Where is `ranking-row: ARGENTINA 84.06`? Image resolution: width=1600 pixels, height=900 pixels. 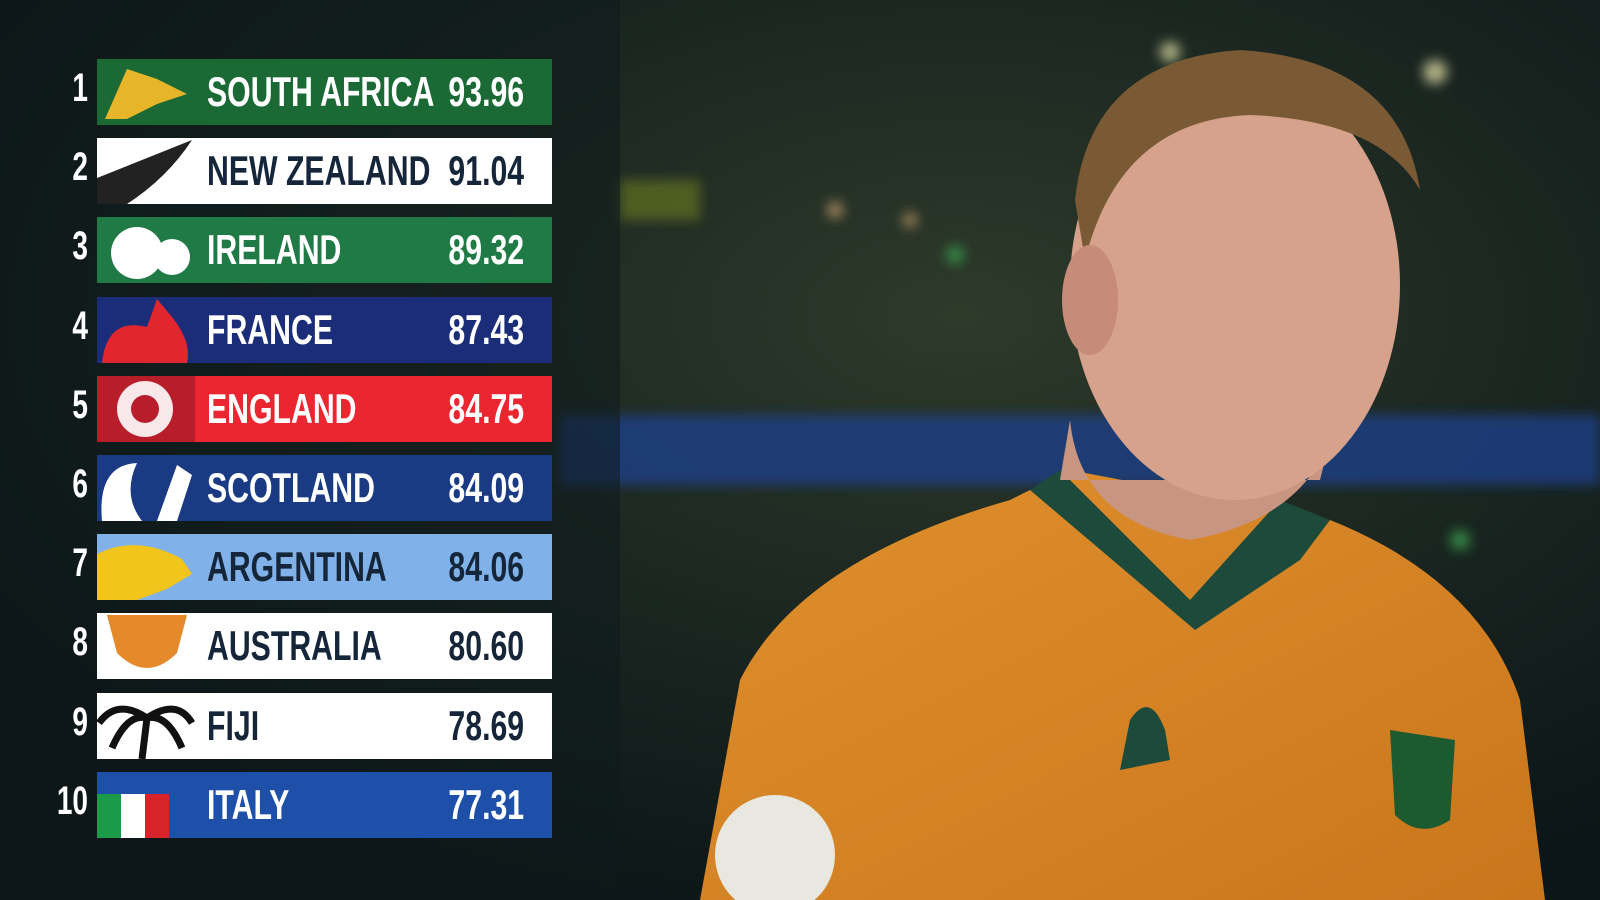 ranking-row: ARGENTINA 84.06 is located at coordinates (324, 567).